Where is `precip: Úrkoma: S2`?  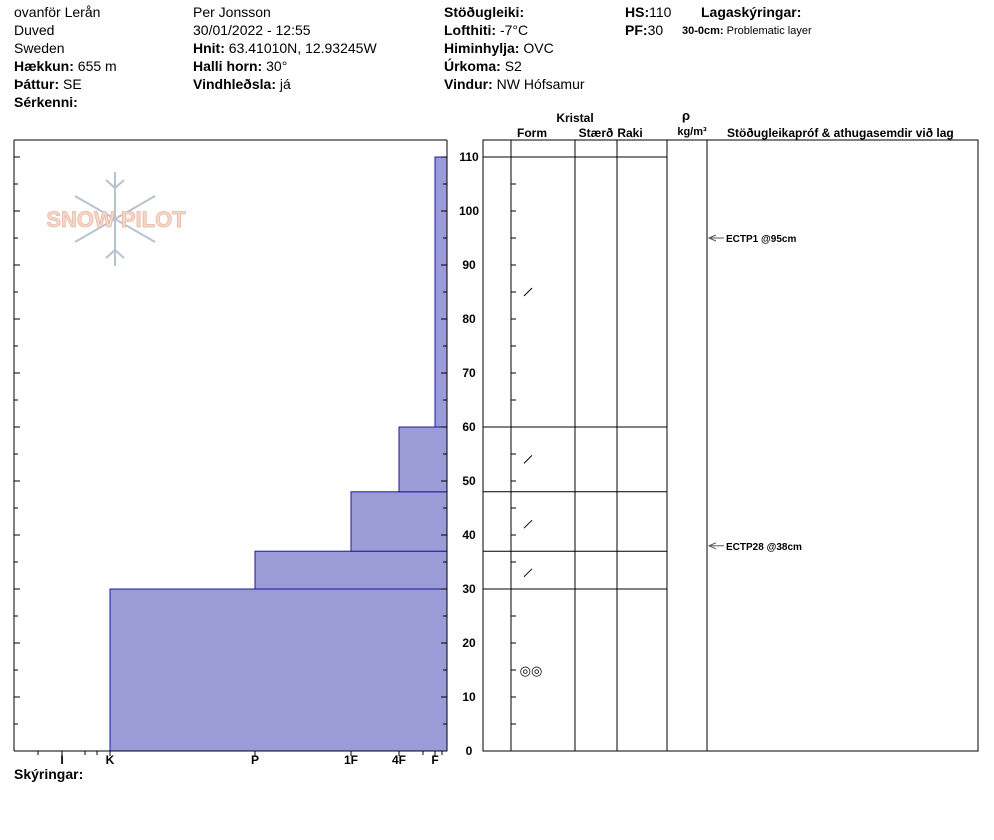 precip: Úrkoma: S2 is located at coordinates (483, 66).